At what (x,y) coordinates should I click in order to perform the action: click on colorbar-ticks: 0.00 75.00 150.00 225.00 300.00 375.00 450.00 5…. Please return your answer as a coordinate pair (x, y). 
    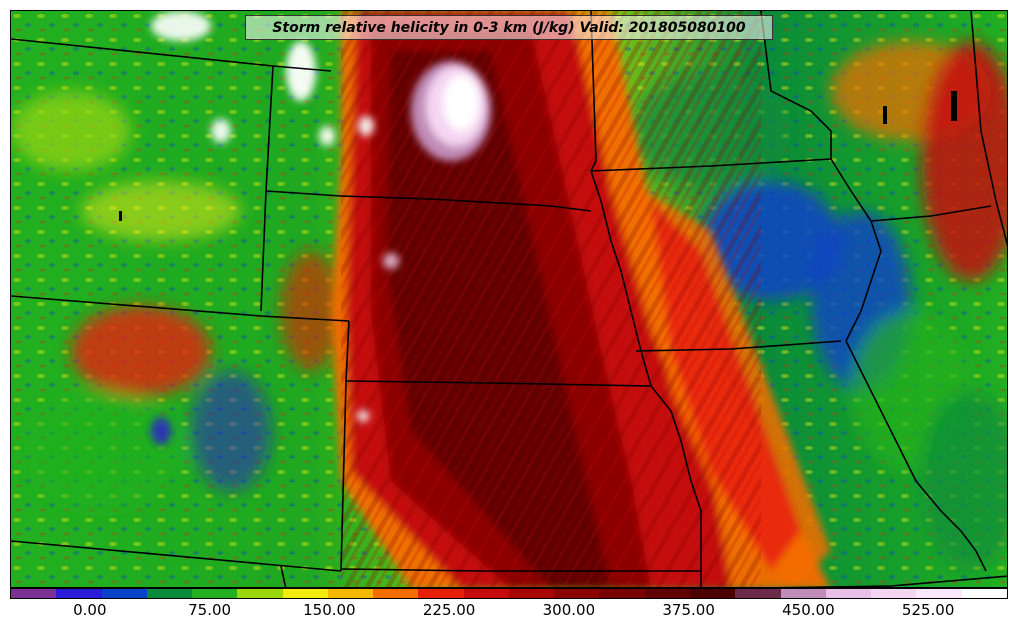
    Looking at the image, I should click on (509, 612).